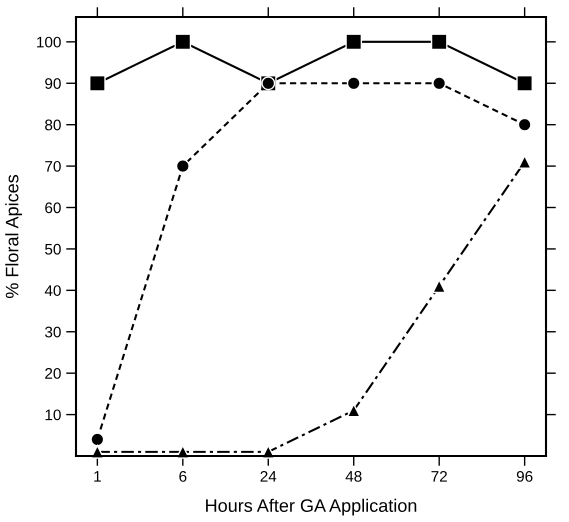  What do you see at coordinates (439, 476) in the screenshot?
I see `x-tick-label: 72` at bounding box center [439, 476].